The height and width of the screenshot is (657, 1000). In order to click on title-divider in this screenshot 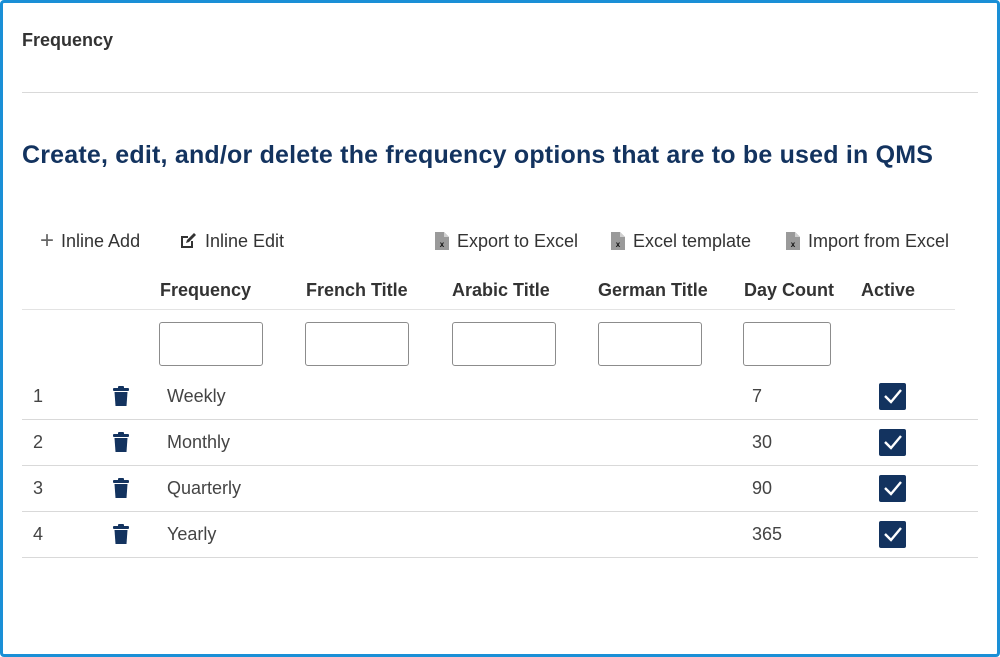, I will do `click(500, 92)`.